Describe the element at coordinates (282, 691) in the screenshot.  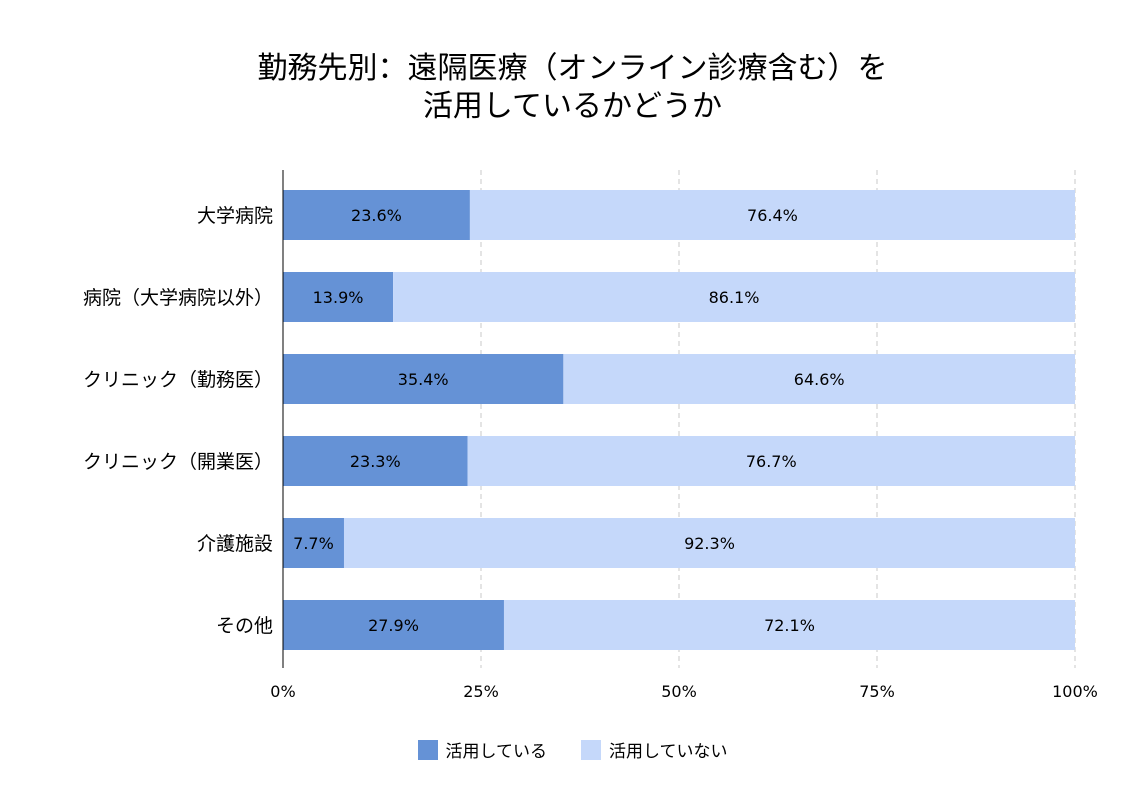
I see `x-tick-label-0: 0%` at that location.